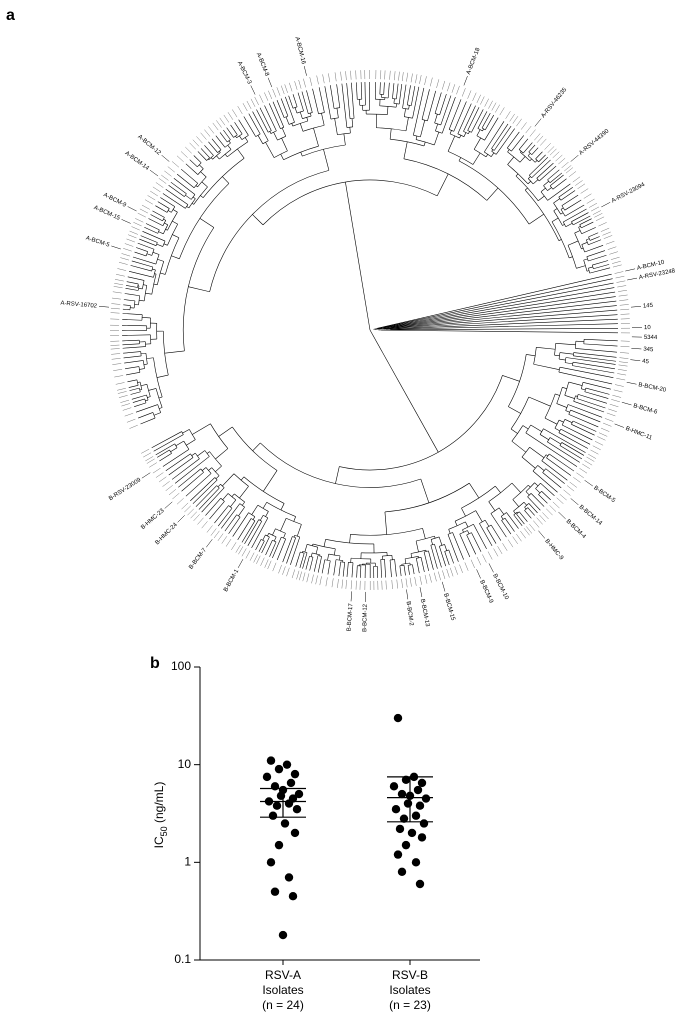 The width and height of the screenshot is (685, 1015). What do you see at coordinates (647, 328) in the screenshot?
I see `leaf-label: 10` at bounding box center [647, 328].